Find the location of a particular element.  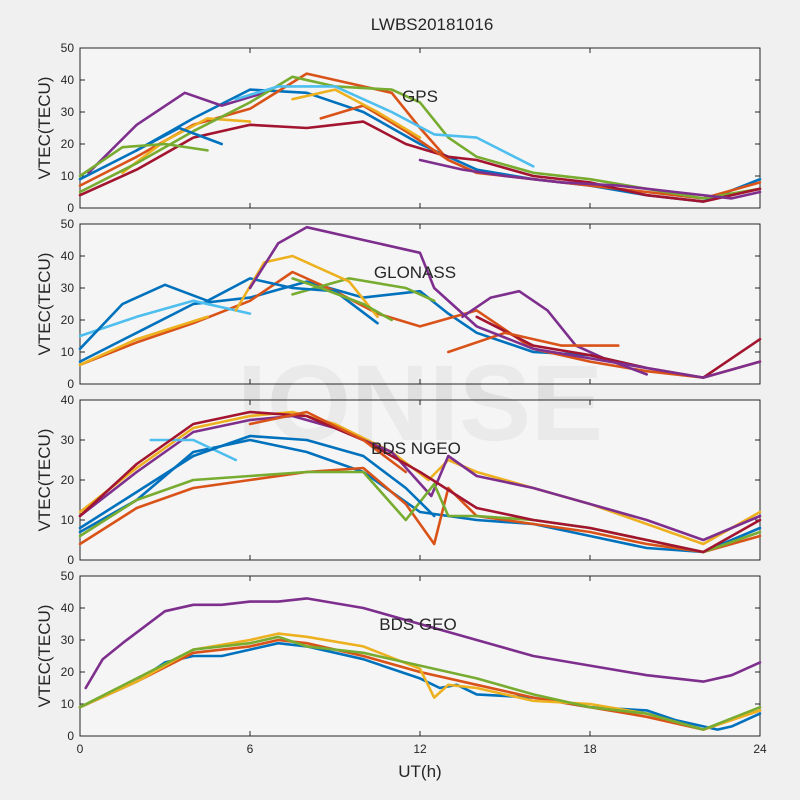

panel-label: GLONASS is located at coordinates (415, 272).